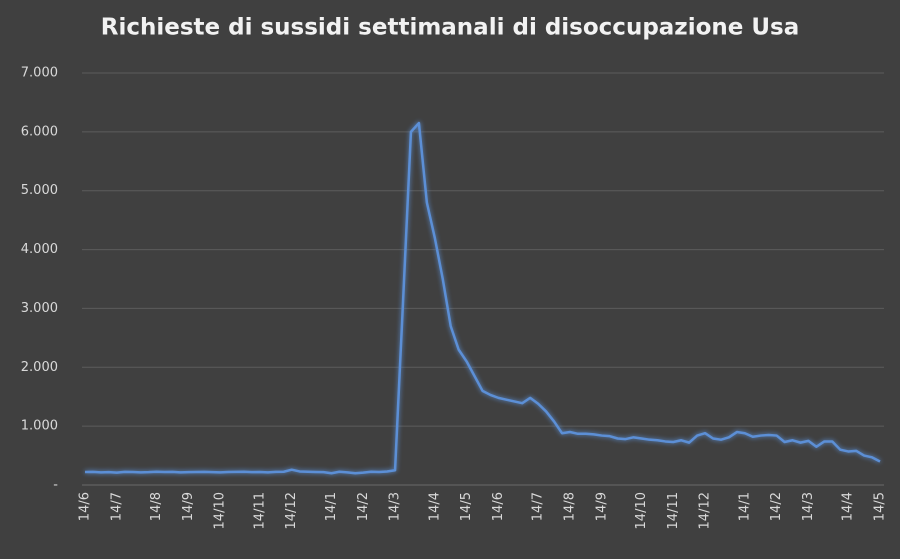 This screenshot has height=559, width=900. What do you see at coordinates (39, 367) in the screenshot?
I see `y-tick-label: 2.000` at bounding box center [39, 367].